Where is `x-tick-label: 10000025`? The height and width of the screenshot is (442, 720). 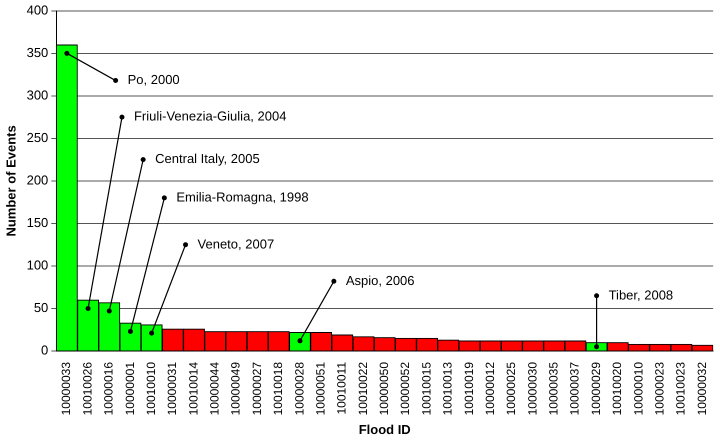 x-tick-label: 10000025 is located at coordinates (511, 389).